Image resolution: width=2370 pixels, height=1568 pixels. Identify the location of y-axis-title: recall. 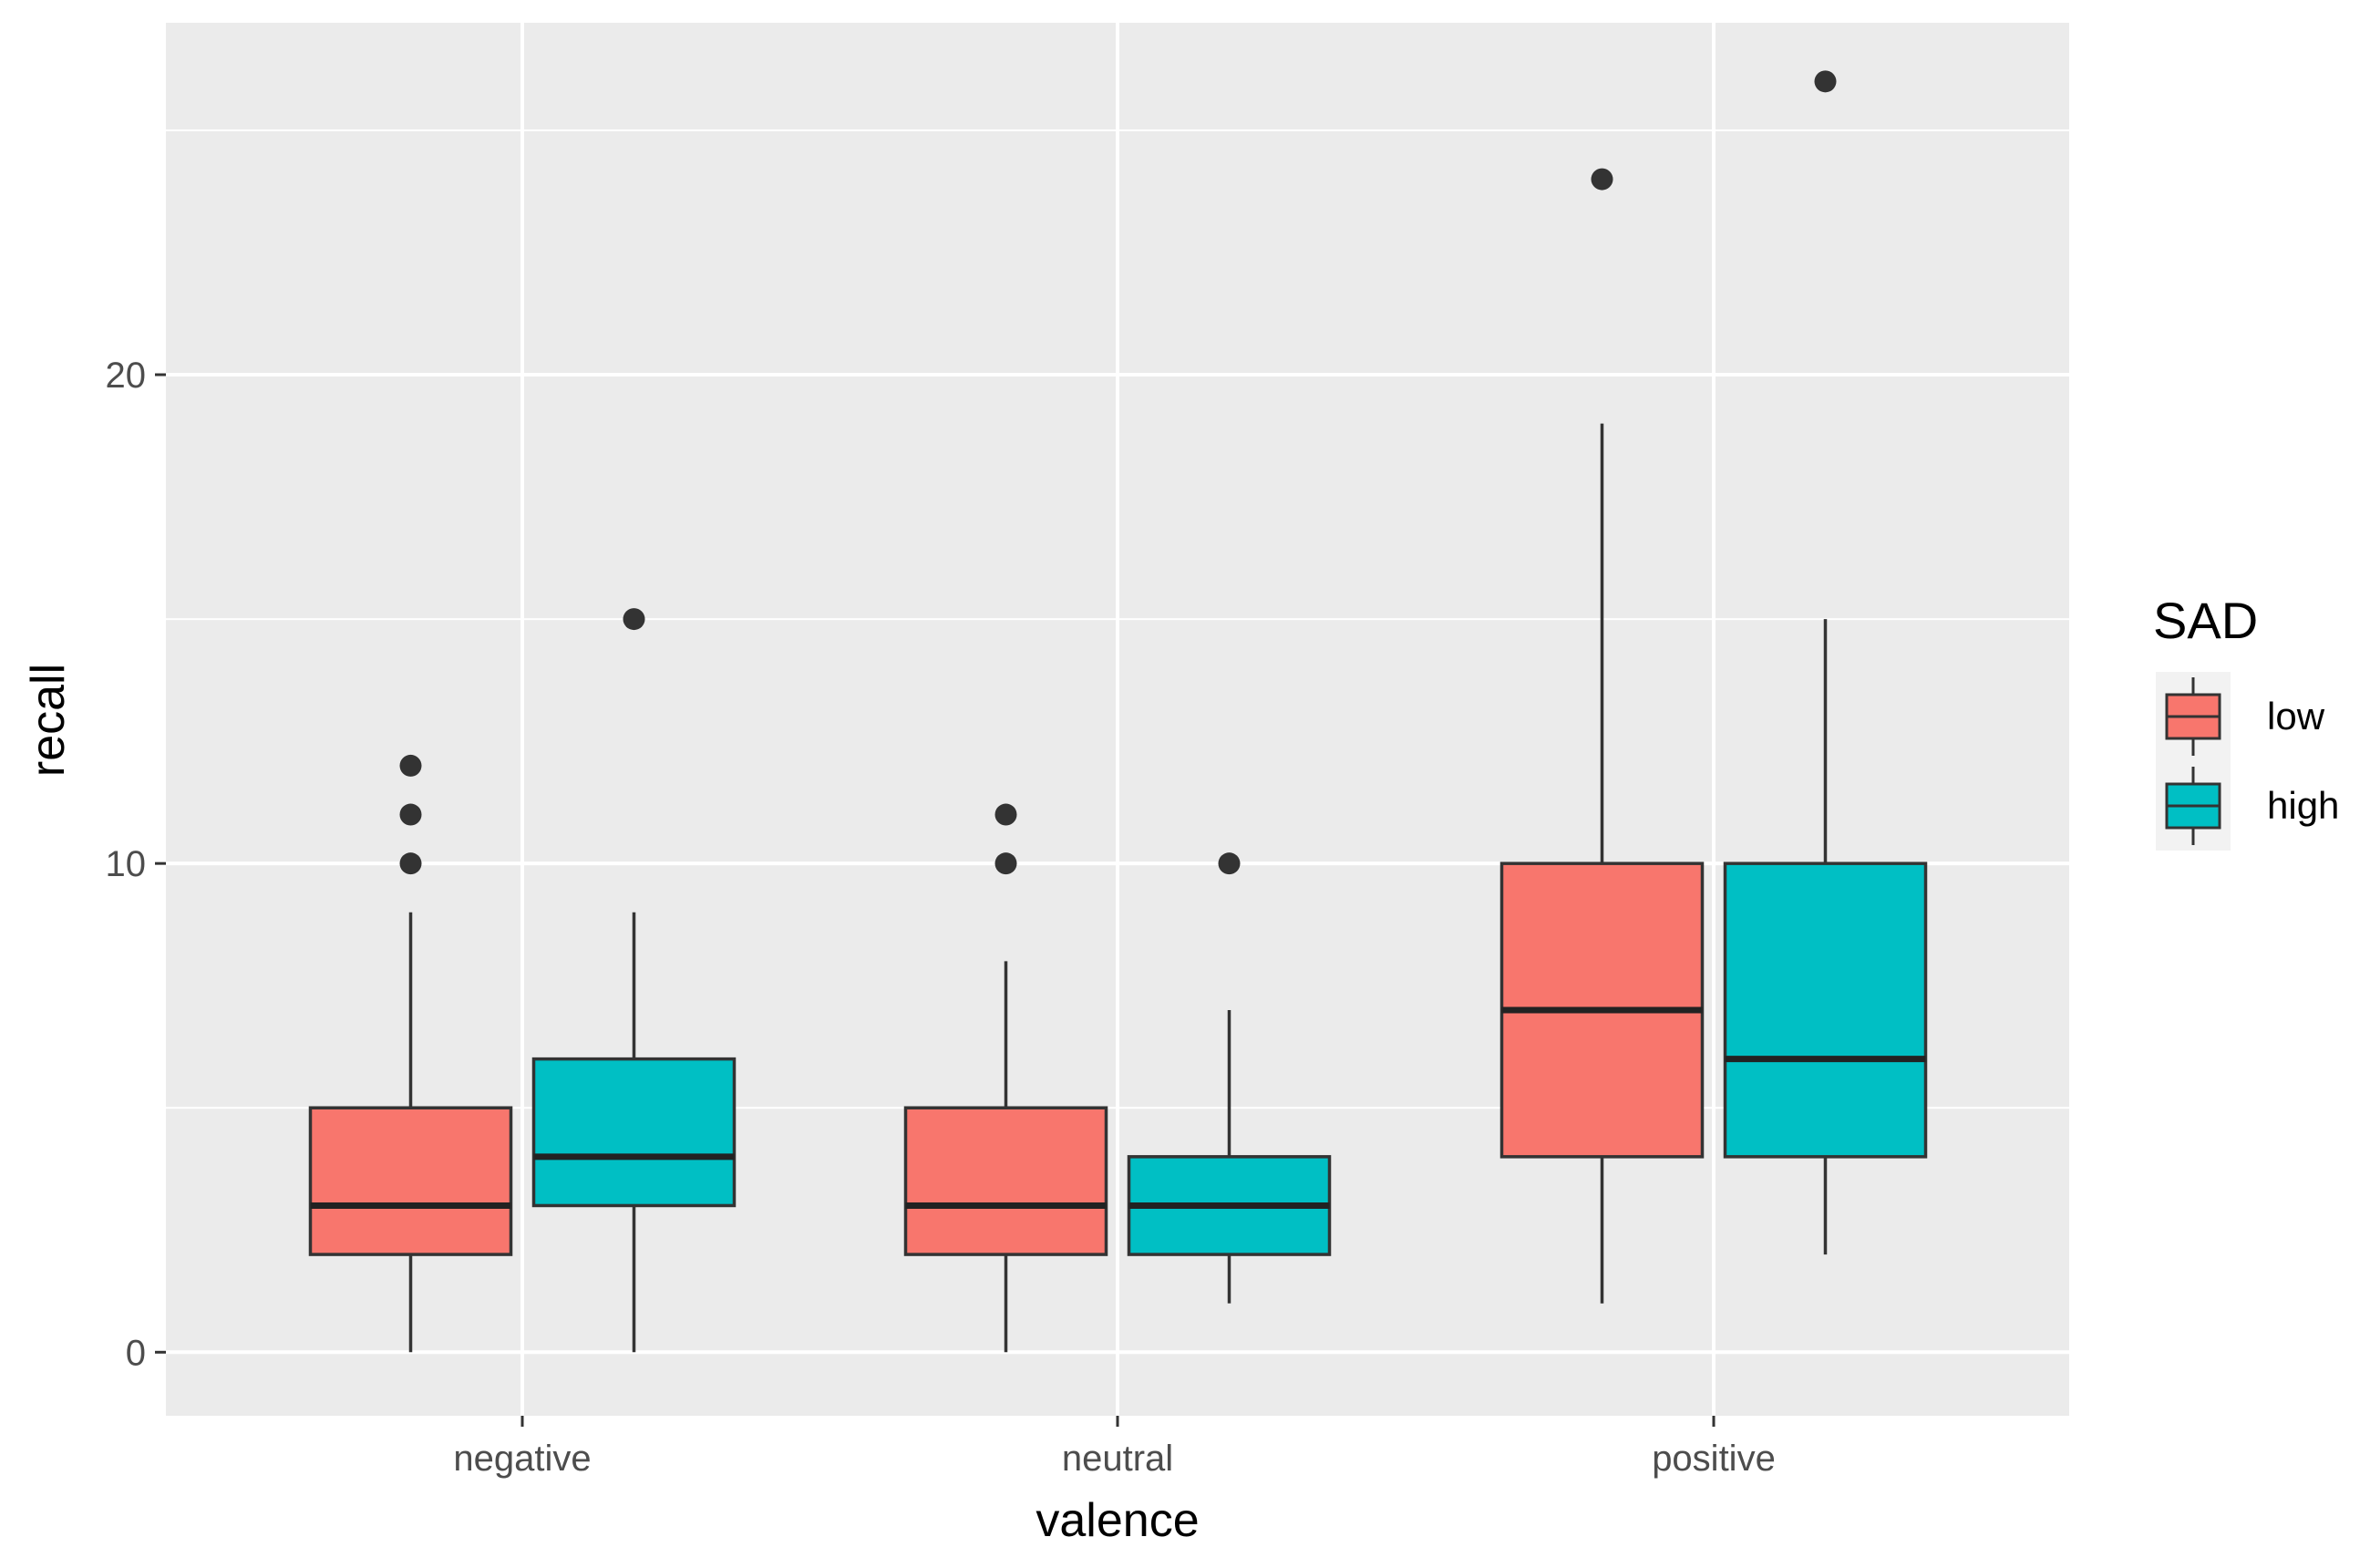
(48, 720).